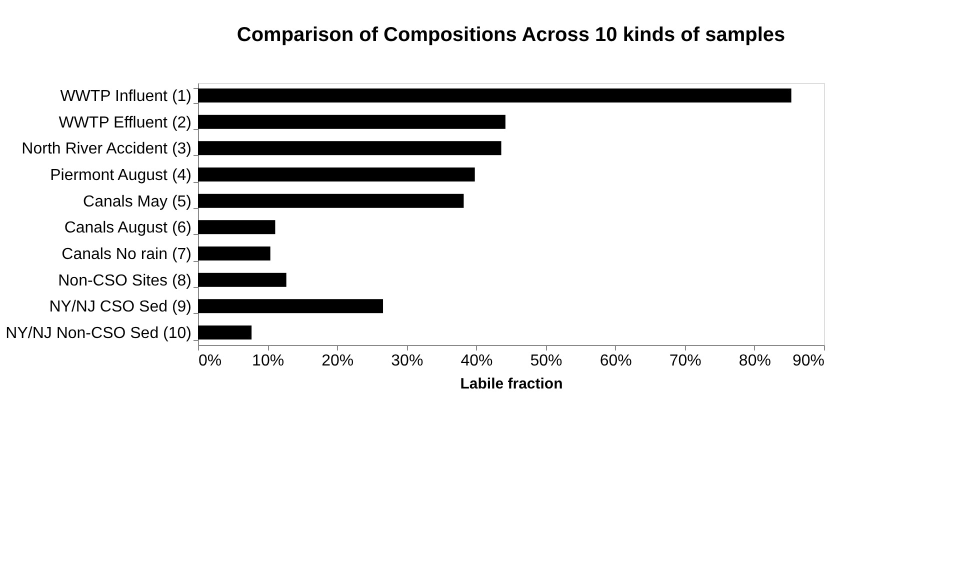 The width and height of the screenshot is (955, 567). Describe the element at coordinates (338, 361) in the screenshot. I see `x-tick-label: 20%` at that location.